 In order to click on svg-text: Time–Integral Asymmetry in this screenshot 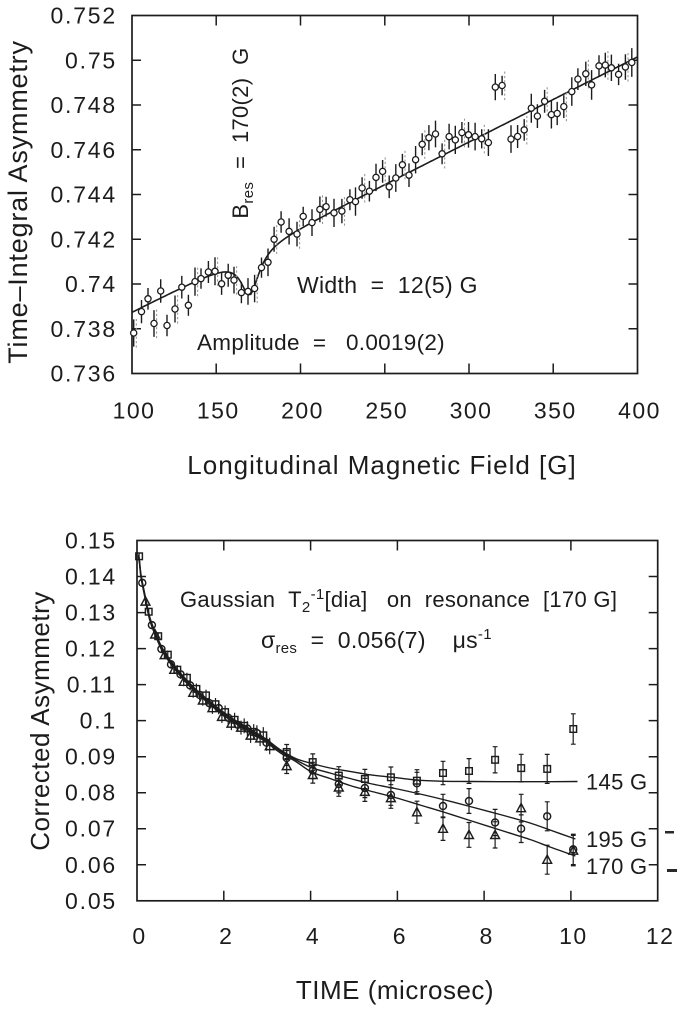, I will do `click(18, 201)`.